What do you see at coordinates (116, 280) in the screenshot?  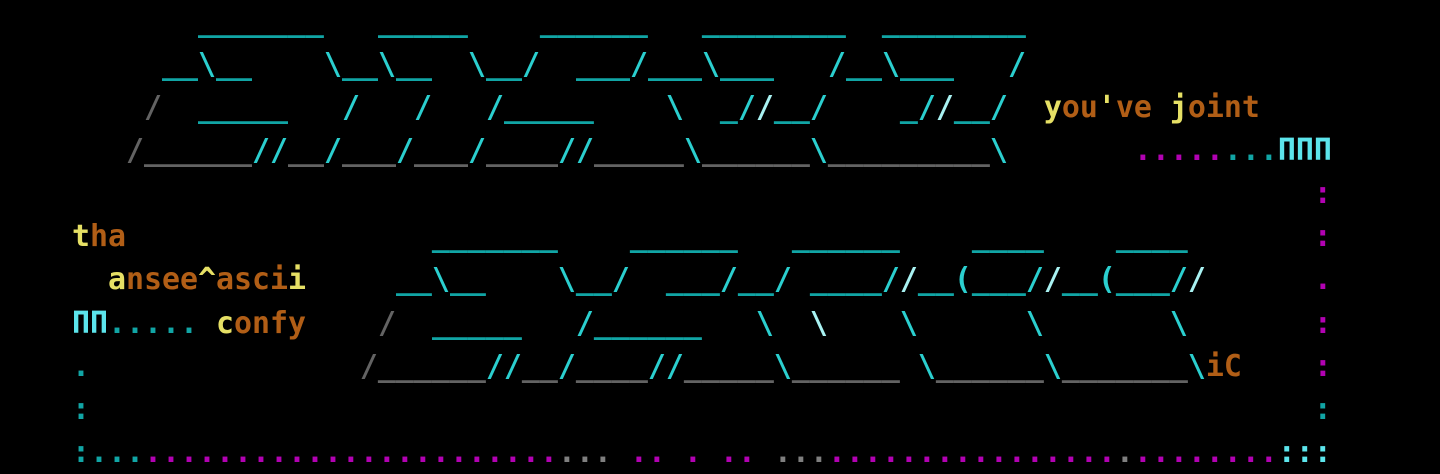 I see `text-ansee-ascii: a` at bounding box center [116, 280].